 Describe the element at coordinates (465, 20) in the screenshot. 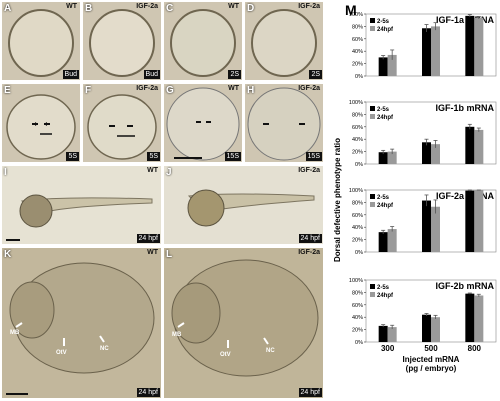

I see `chart-title: IGF-1a mRNA` at that location.